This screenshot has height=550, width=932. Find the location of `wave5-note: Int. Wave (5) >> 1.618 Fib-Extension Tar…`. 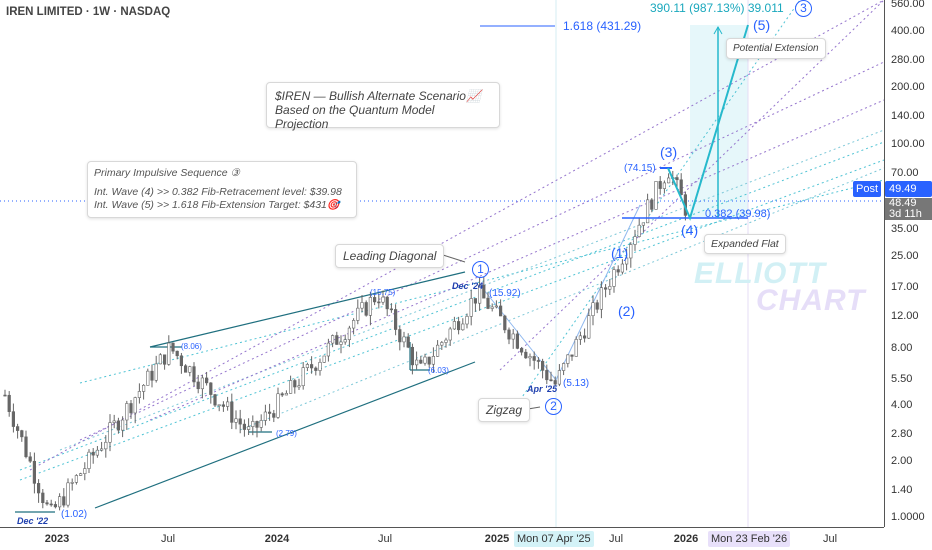

wave5-note: Int. Wave (5) >> 1.618 Fib-Extension Tar… is located at coordinates (217, 205).